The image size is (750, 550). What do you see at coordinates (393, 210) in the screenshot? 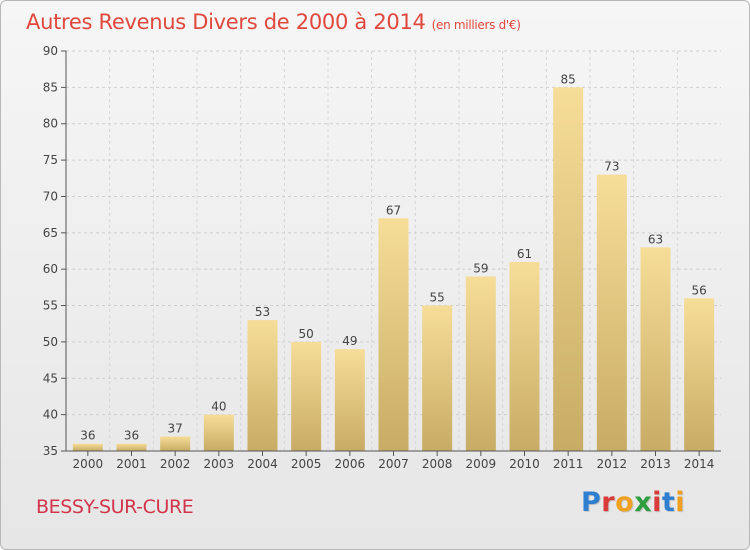
I see `bar-value-label: 67` at bounding box center [393, 210].